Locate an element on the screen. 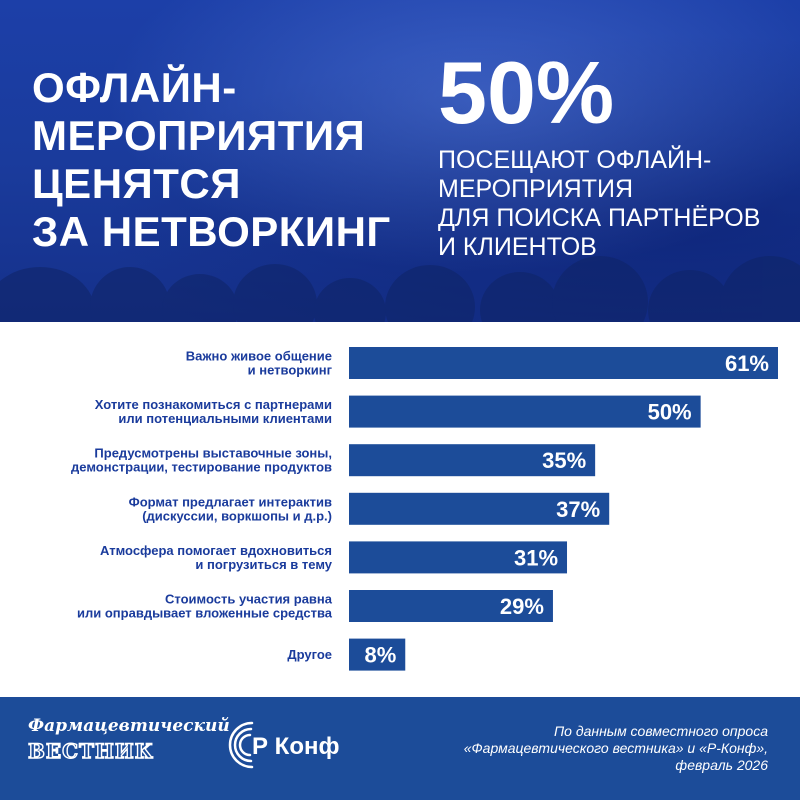  audience-silhouette is located at coordinates (400, 289).